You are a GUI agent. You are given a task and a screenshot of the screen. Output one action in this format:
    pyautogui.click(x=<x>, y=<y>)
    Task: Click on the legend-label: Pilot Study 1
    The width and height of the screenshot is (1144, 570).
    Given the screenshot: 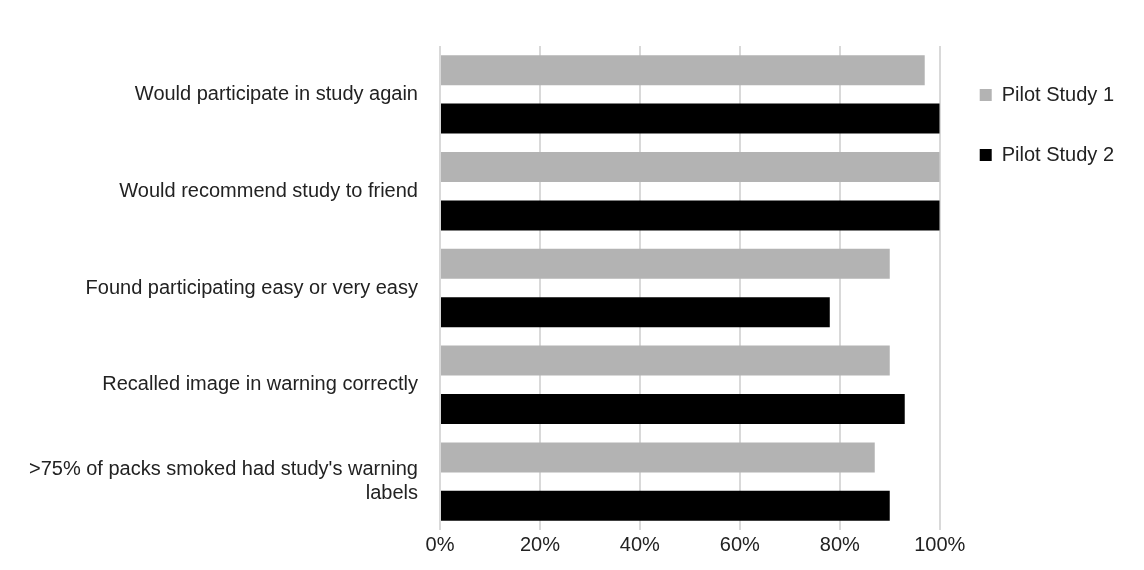 What is the action you would take?
    pyautogui.click(x=1058, y=93)
    